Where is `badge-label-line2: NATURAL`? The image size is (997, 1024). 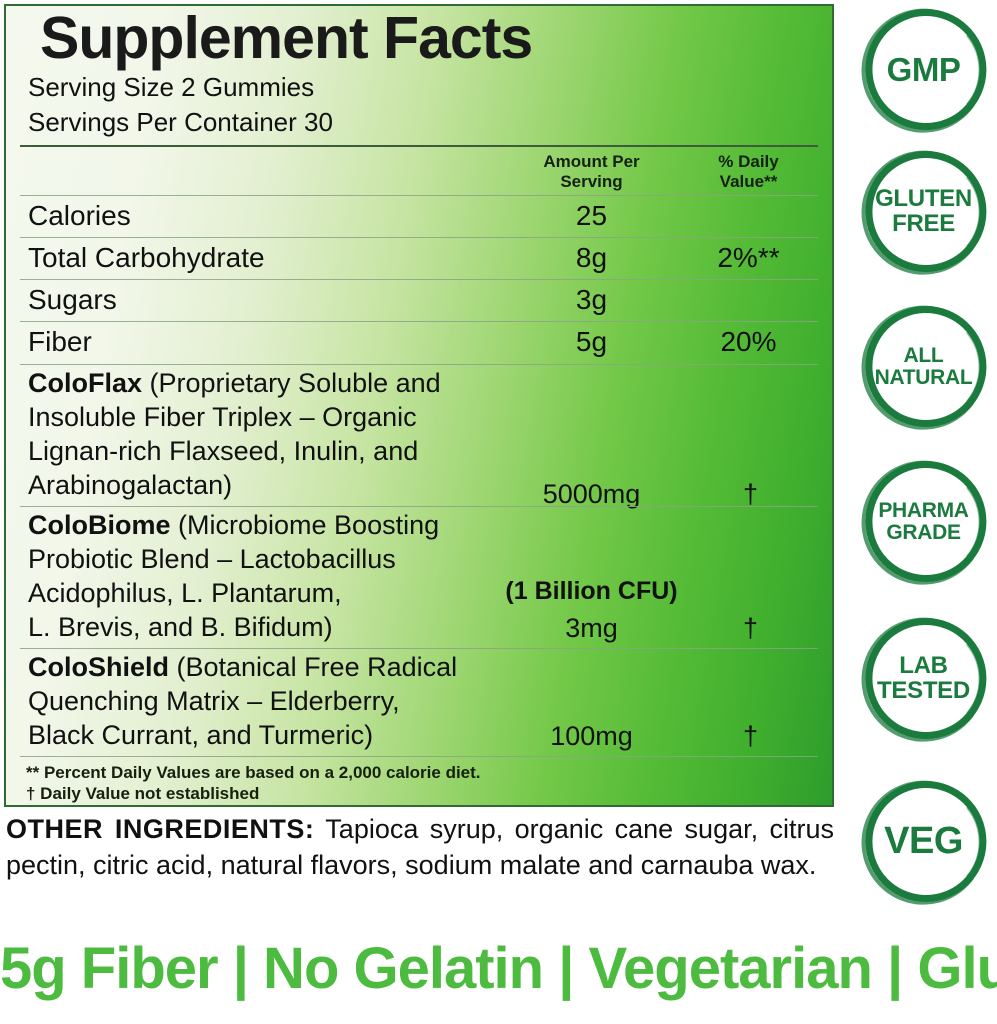 badge-label-line2: NATURAL is located at coordinates (923, 377).